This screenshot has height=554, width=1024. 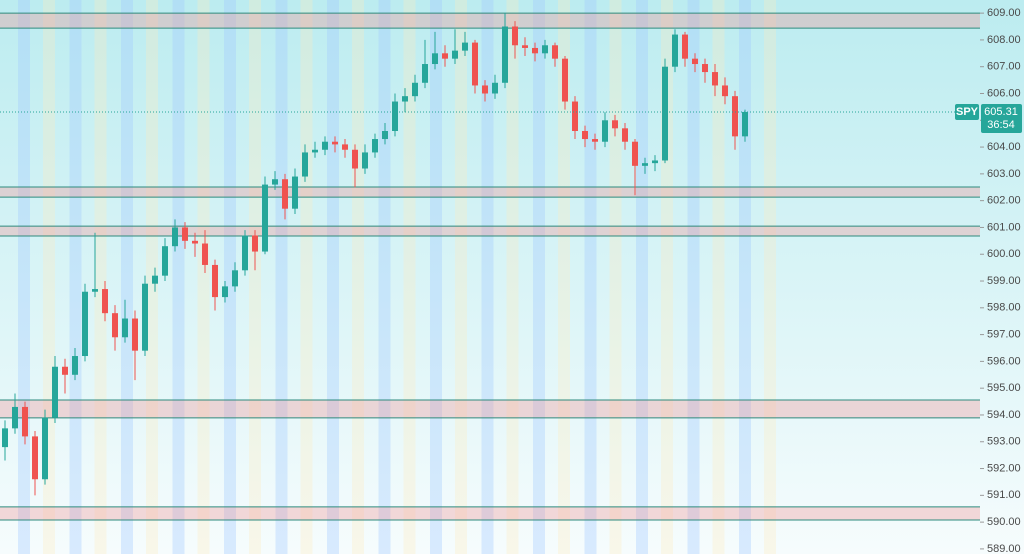 What do you see at coordinates (1004, 468) in the screenshot?
I see `y-tick-label: 592.00` at bounding box center [1004, 468].